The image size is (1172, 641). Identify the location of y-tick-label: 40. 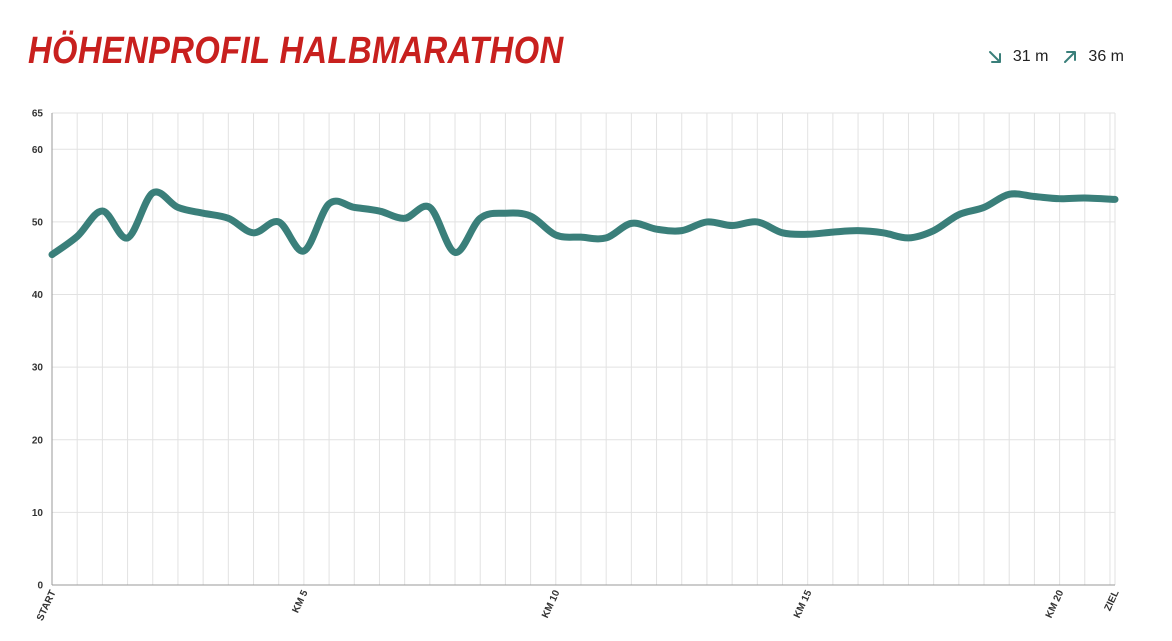
(38, 295).